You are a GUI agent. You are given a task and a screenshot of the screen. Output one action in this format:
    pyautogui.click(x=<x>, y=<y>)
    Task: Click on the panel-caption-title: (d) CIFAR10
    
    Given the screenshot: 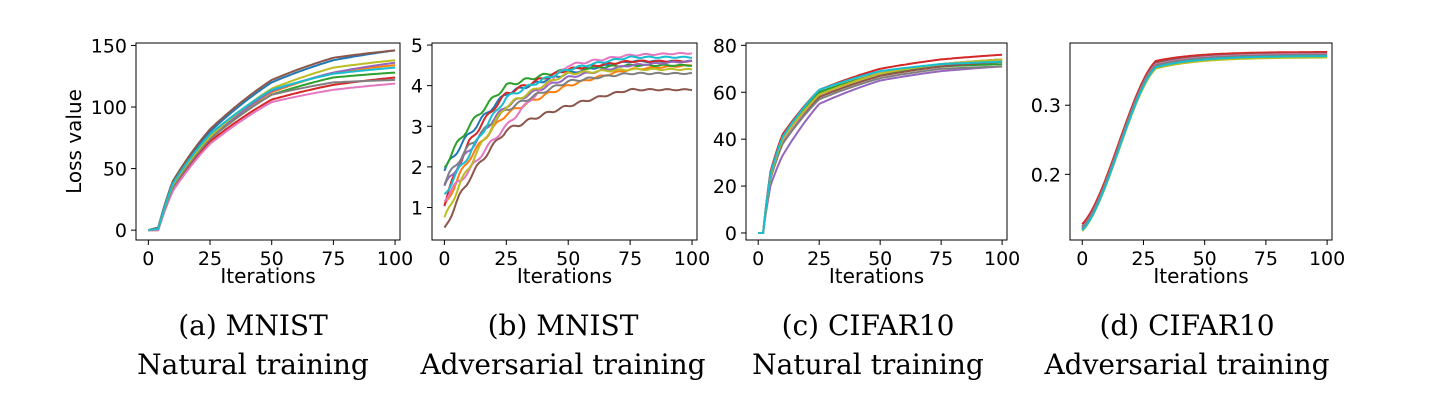 What is the action you would take?
    pyautogui.click(x=1186, y=325)
    